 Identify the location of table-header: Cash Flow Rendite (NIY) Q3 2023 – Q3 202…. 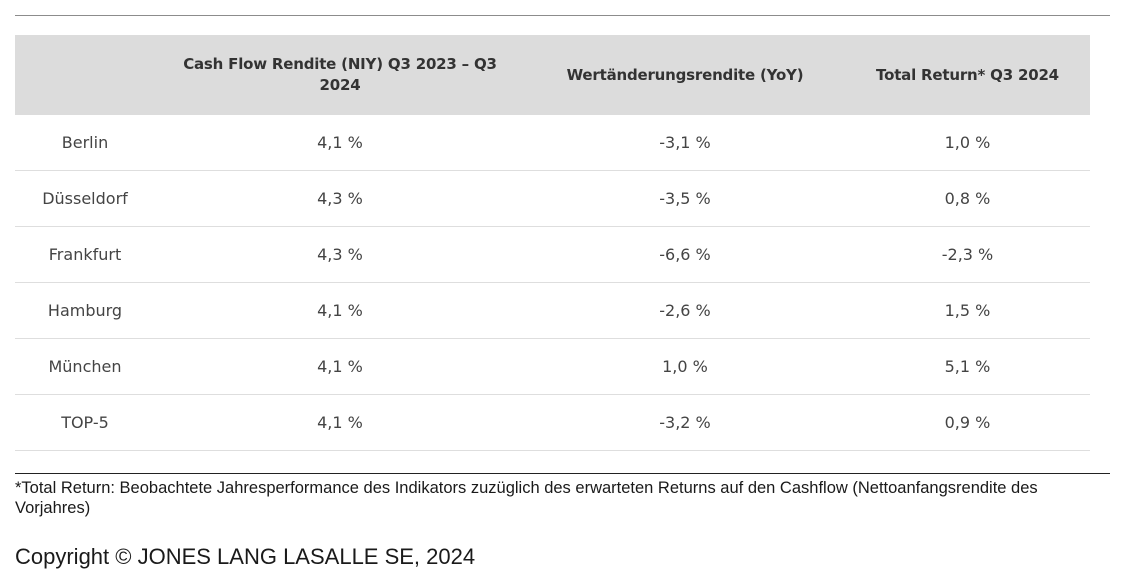
(552, 75).